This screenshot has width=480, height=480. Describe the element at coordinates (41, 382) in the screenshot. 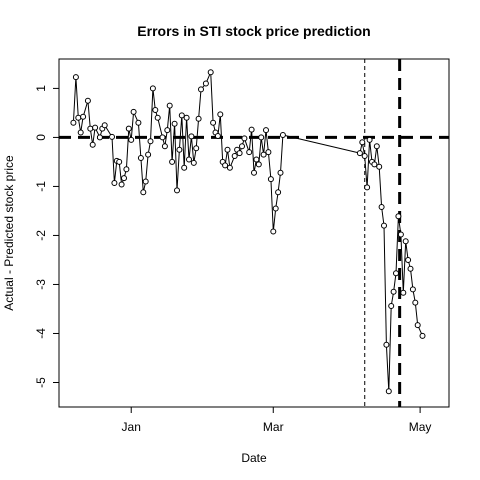

I see `y-tick-label: -5` at that location.